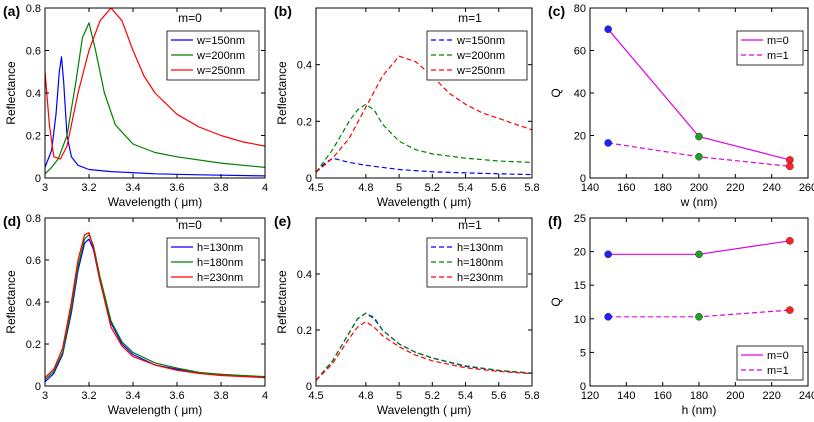 Image resolution: width=814 pixels, height=422 pixels. I want to click on x-axis-title-a: Wavelength ( μm), so click(155, 202).